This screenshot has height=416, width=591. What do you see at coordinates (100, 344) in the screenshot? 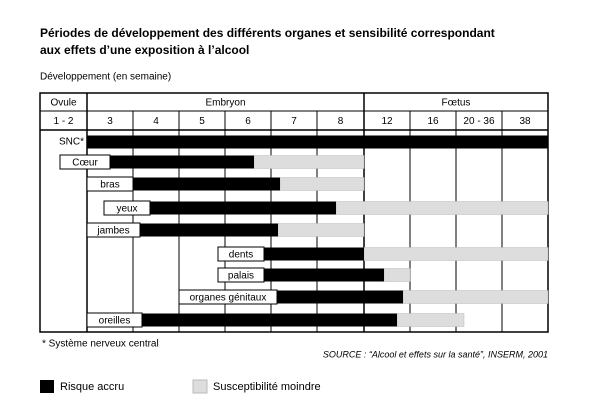
I see `footnote: * Système nerveux central` at bounding box center [100, 344].